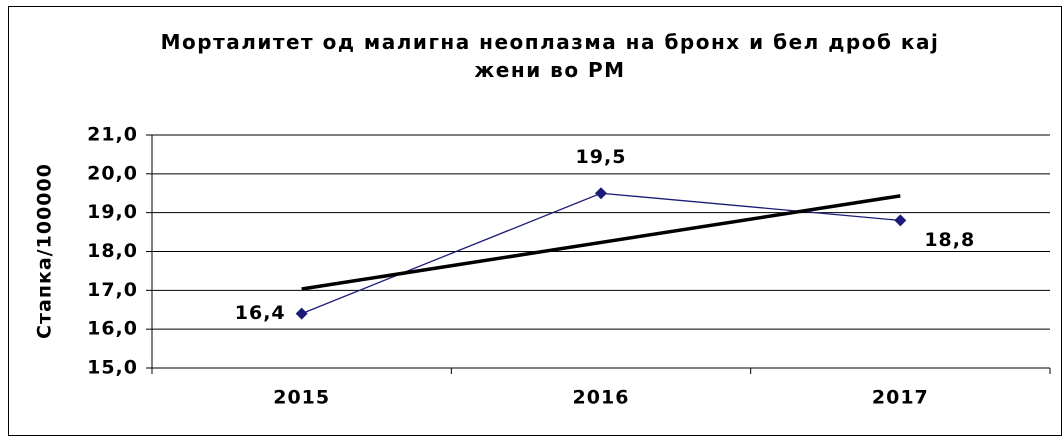  Describe the element at coordinates (260, 313) in the screenshot. I see `data-label: 16,4` at that location.